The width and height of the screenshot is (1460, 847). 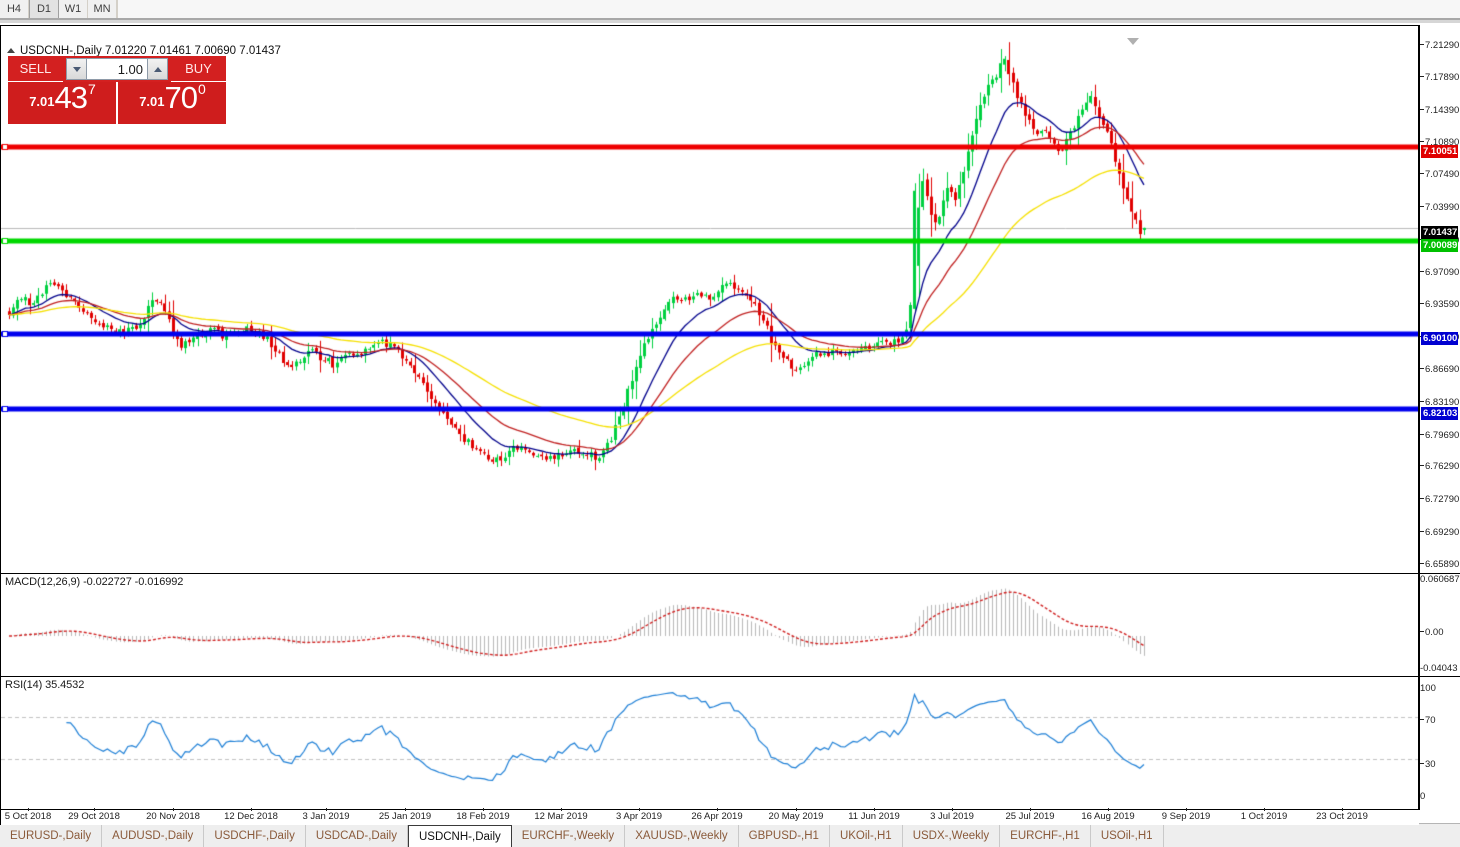 What do you see at coordinates (157, 69) in the screenshot?
I see `volume-increase-button` at bounding box center [157, 69].